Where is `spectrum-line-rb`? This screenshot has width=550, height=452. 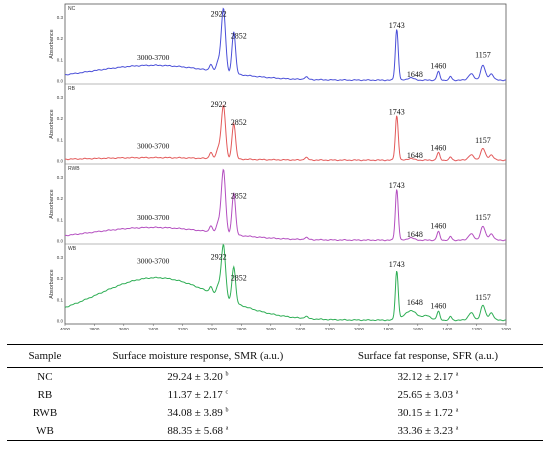
spectrum-line-rb is located at coordinates (285, 133).